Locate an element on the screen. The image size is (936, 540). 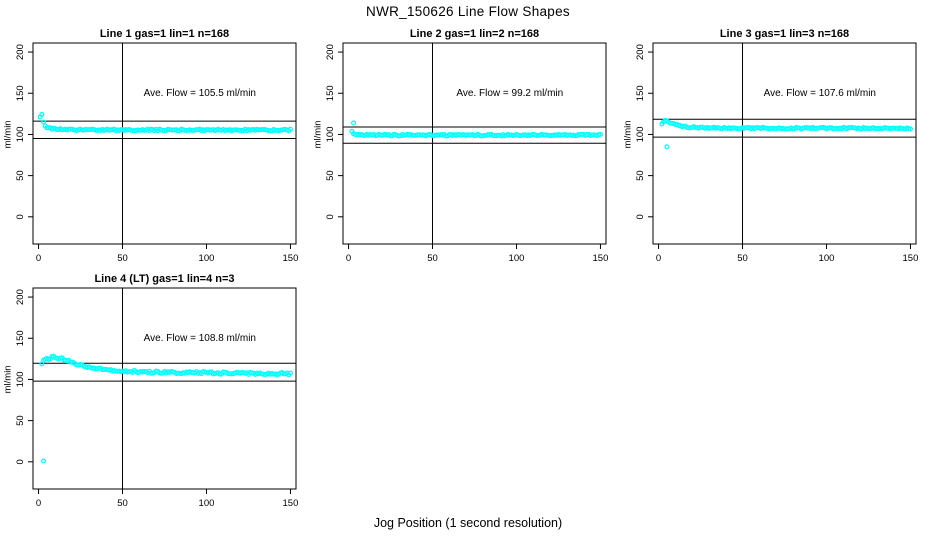
subplot-title: Line 2 gas=1 lin=2 n=168 is located at coordinates (474, 34).